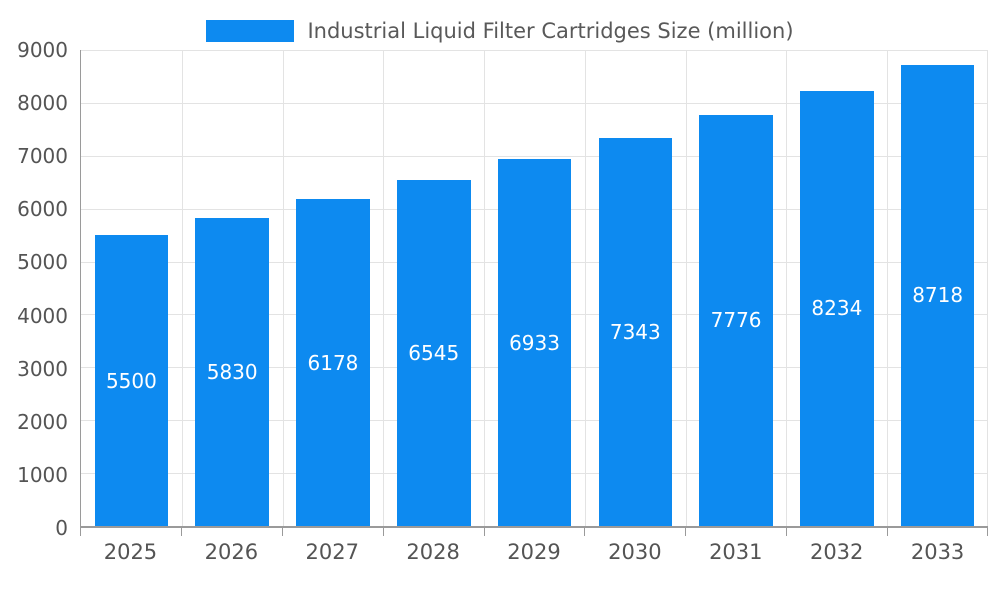 The image size is (1000, 600). Describe the element at coordinates (40, 289) in the screenshot. I see `y-axis-labels: 0 1000 2000 3000 4000 5000 6000 7000 8000 9000` at that location.